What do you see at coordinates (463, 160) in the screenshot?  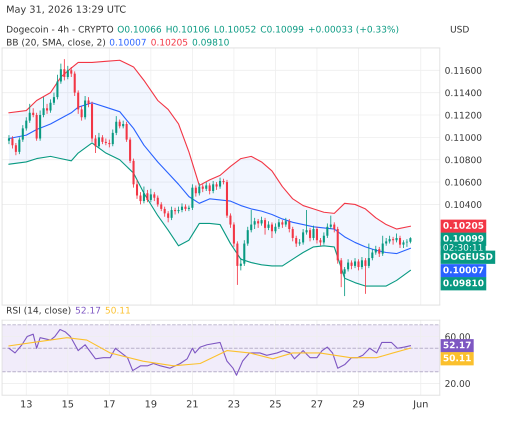 I see `y-tick-label: 0.10800` at bounding box center [463, 160].